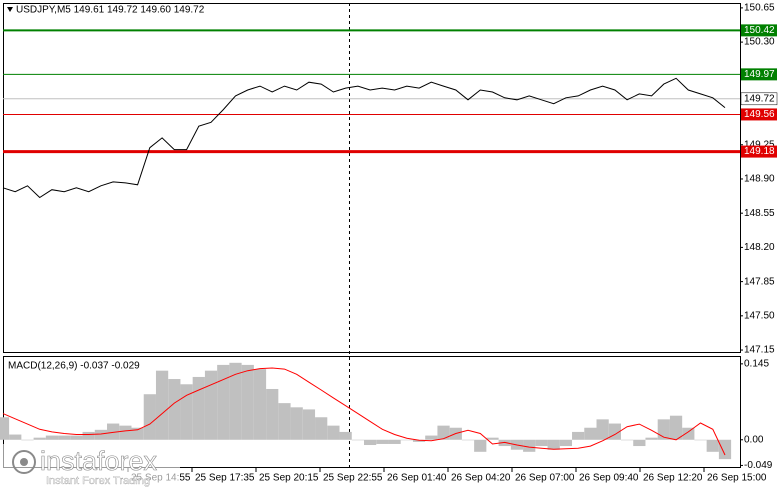 This screenshot has height=489, width=781. Describe the element at coordinates (289, 478) in the screenshot. I see `x-tick-label: 25 Sep 20:15` at that location.